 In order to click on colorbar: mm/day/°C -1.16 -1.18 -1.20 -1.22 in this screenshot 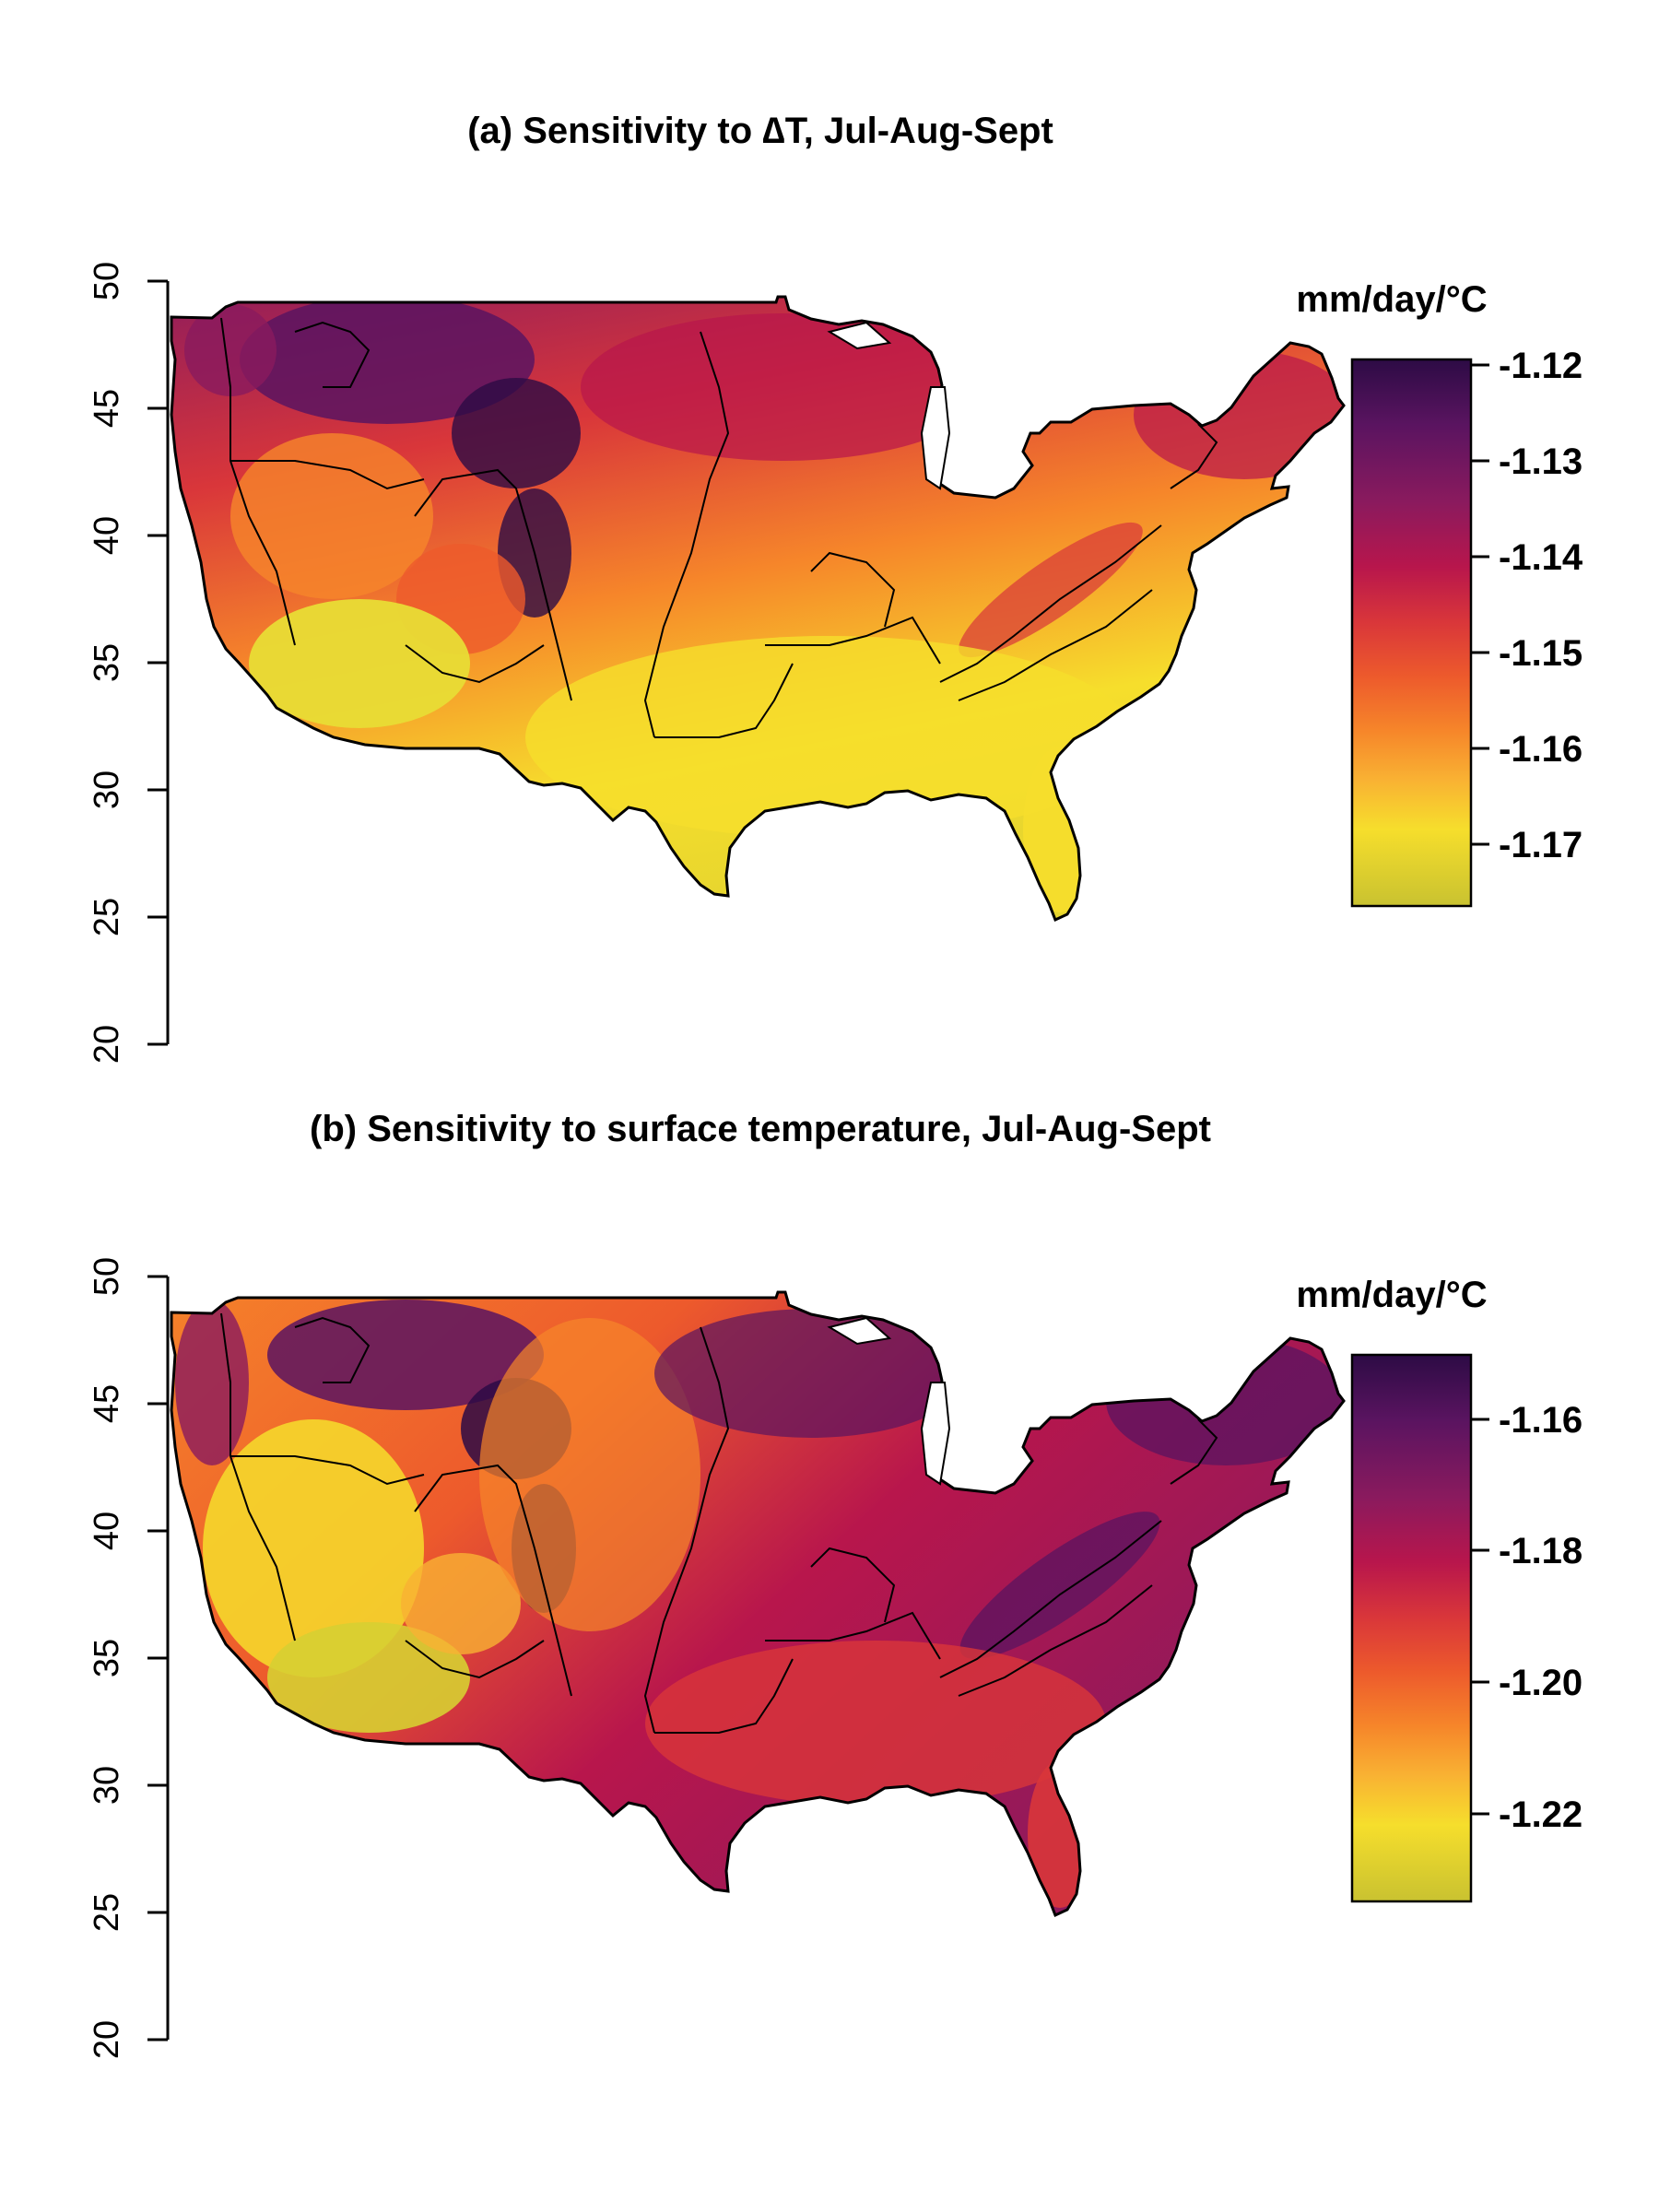, I will do `click(1439, 1589)`.